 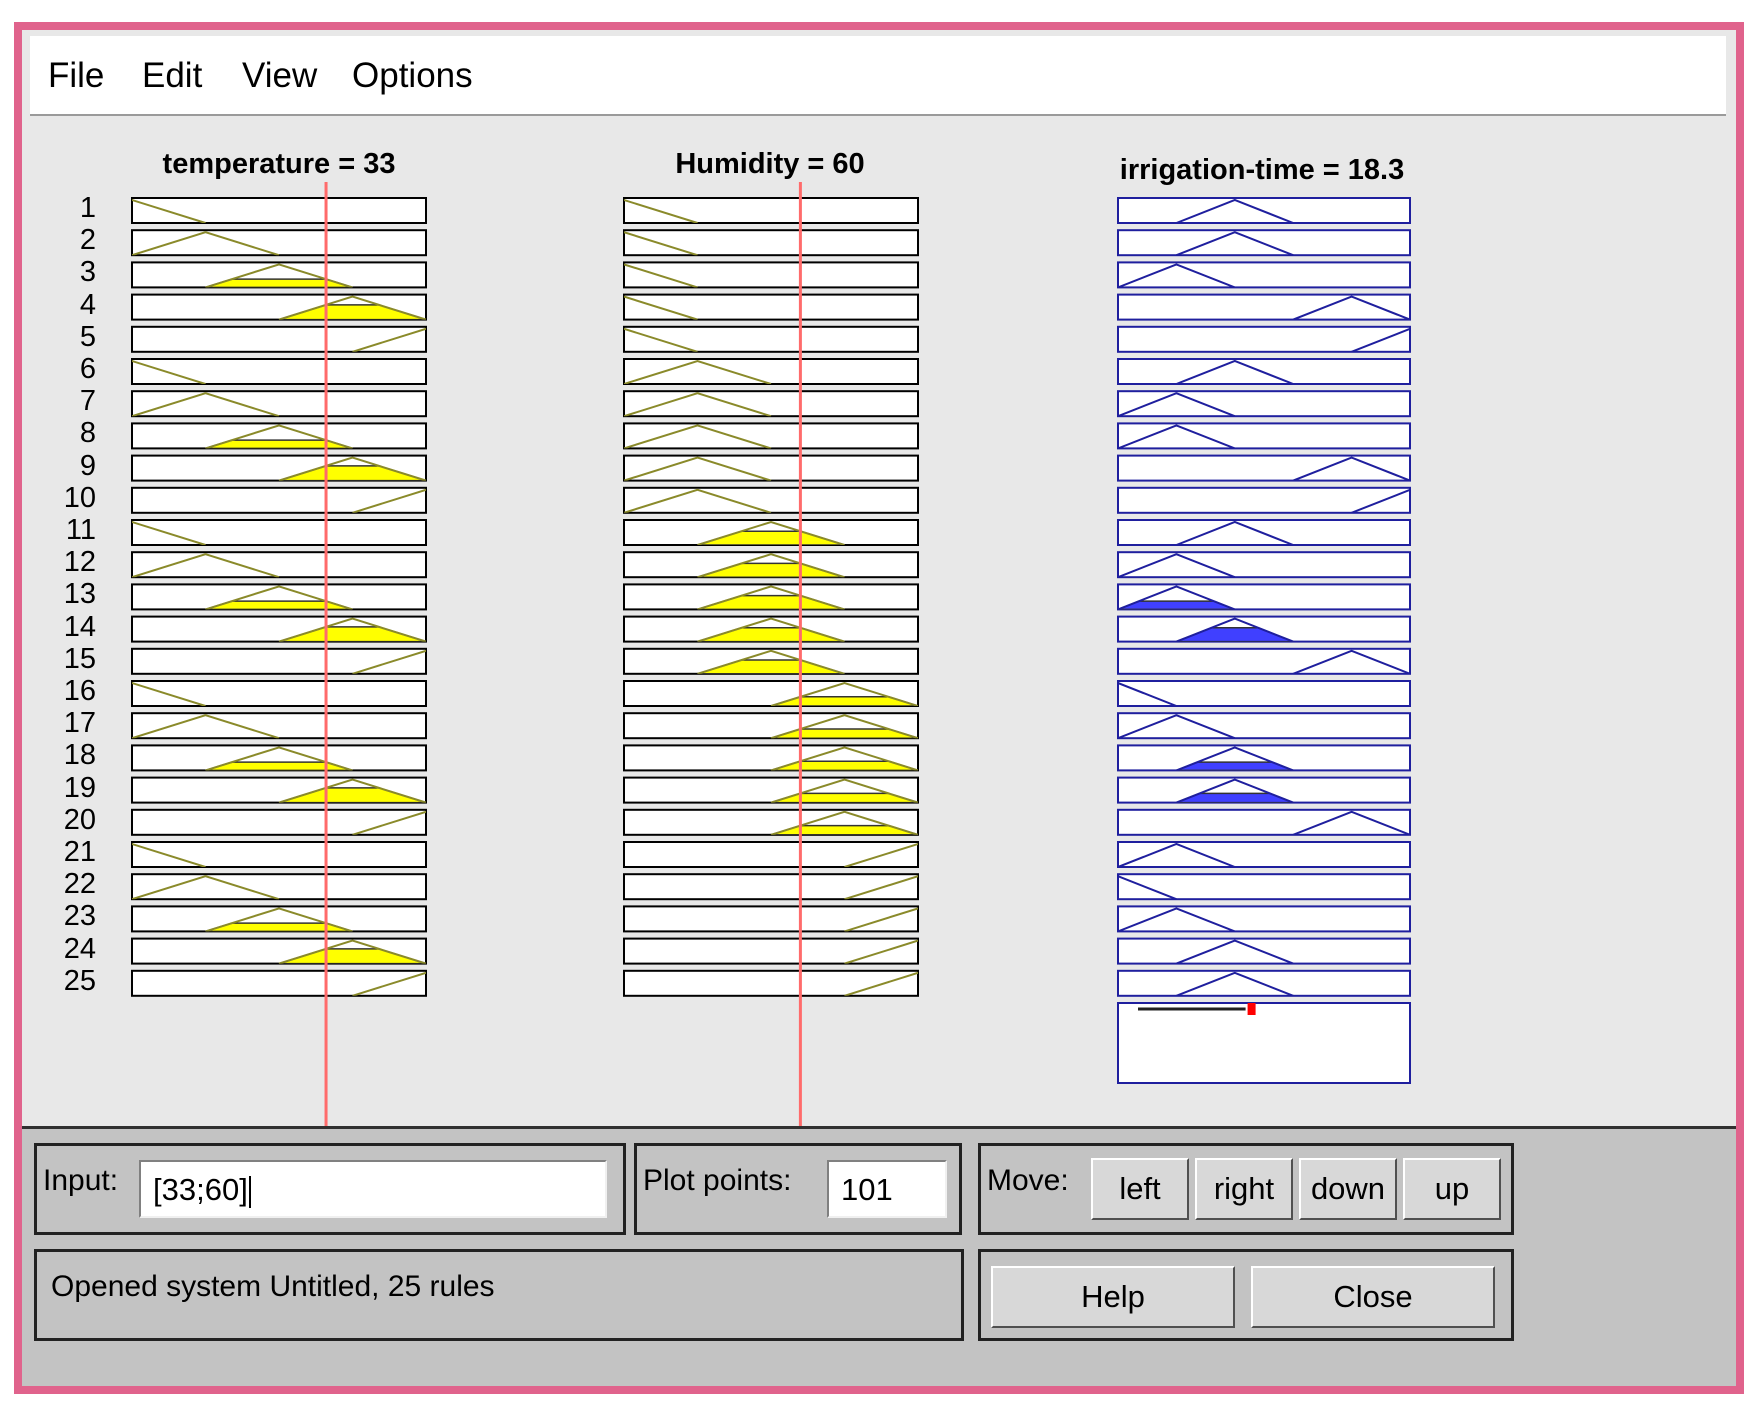 I want to click on menu-edit: Edit, so click(x=172, y=75).